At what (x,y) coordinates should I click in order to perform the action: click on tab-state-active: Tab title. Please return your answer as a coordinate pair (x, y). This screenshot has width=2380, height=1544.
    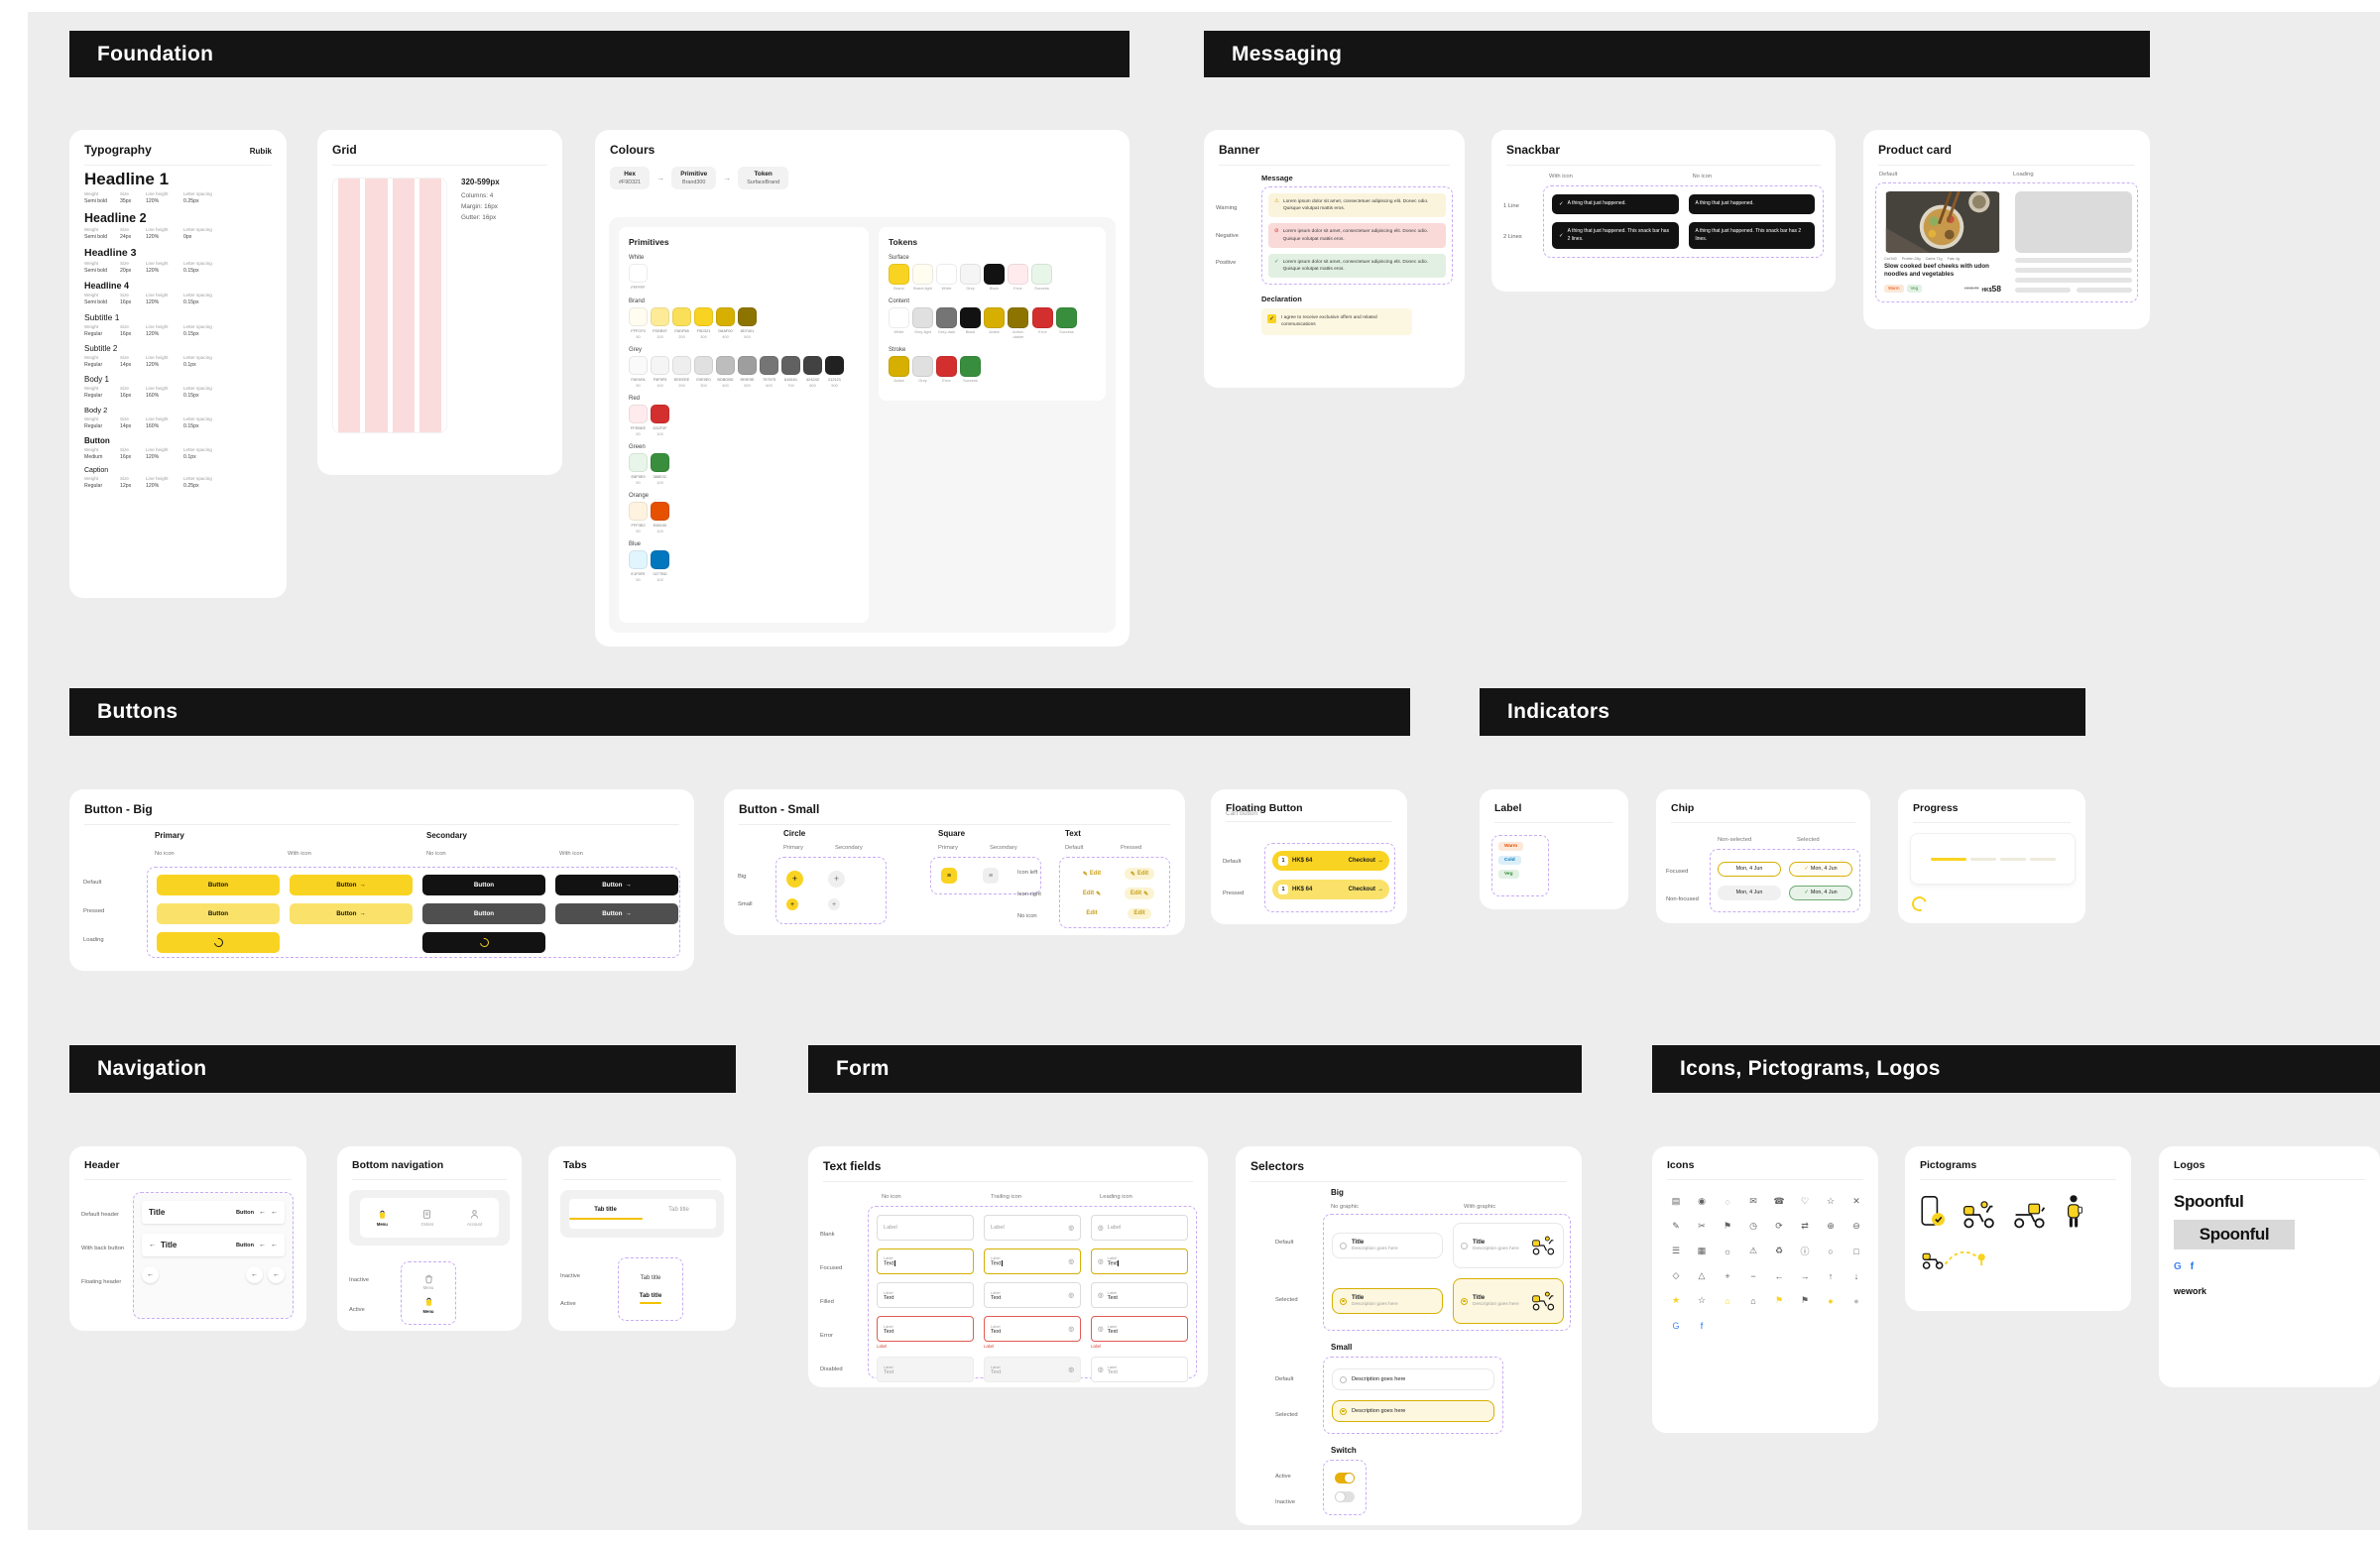
    Looking at the image, I should click on (650, 1298).